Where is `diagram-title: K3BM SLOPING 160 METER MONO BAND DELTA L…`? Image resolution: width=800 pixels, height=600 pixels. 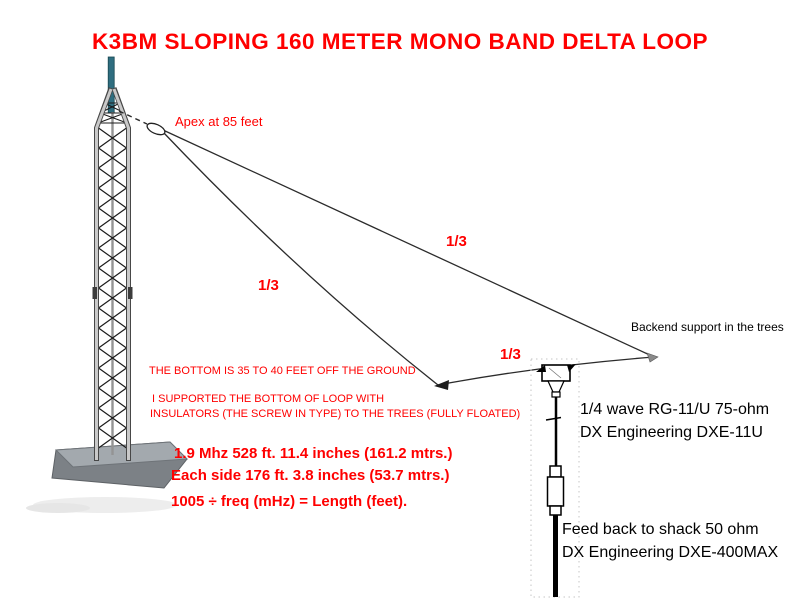
diagram-title: K3BM SLOPING 160 METER MONO BAND DELTA L… is located at coordinates (400, 41).